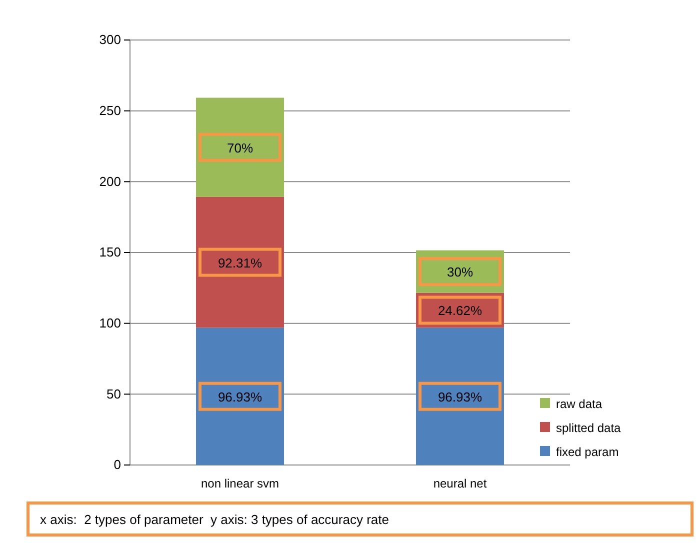 Image resolution: width=697 pixels, height=543 pixels. I want to click on y-tick-label: 100, so click(110, 322).